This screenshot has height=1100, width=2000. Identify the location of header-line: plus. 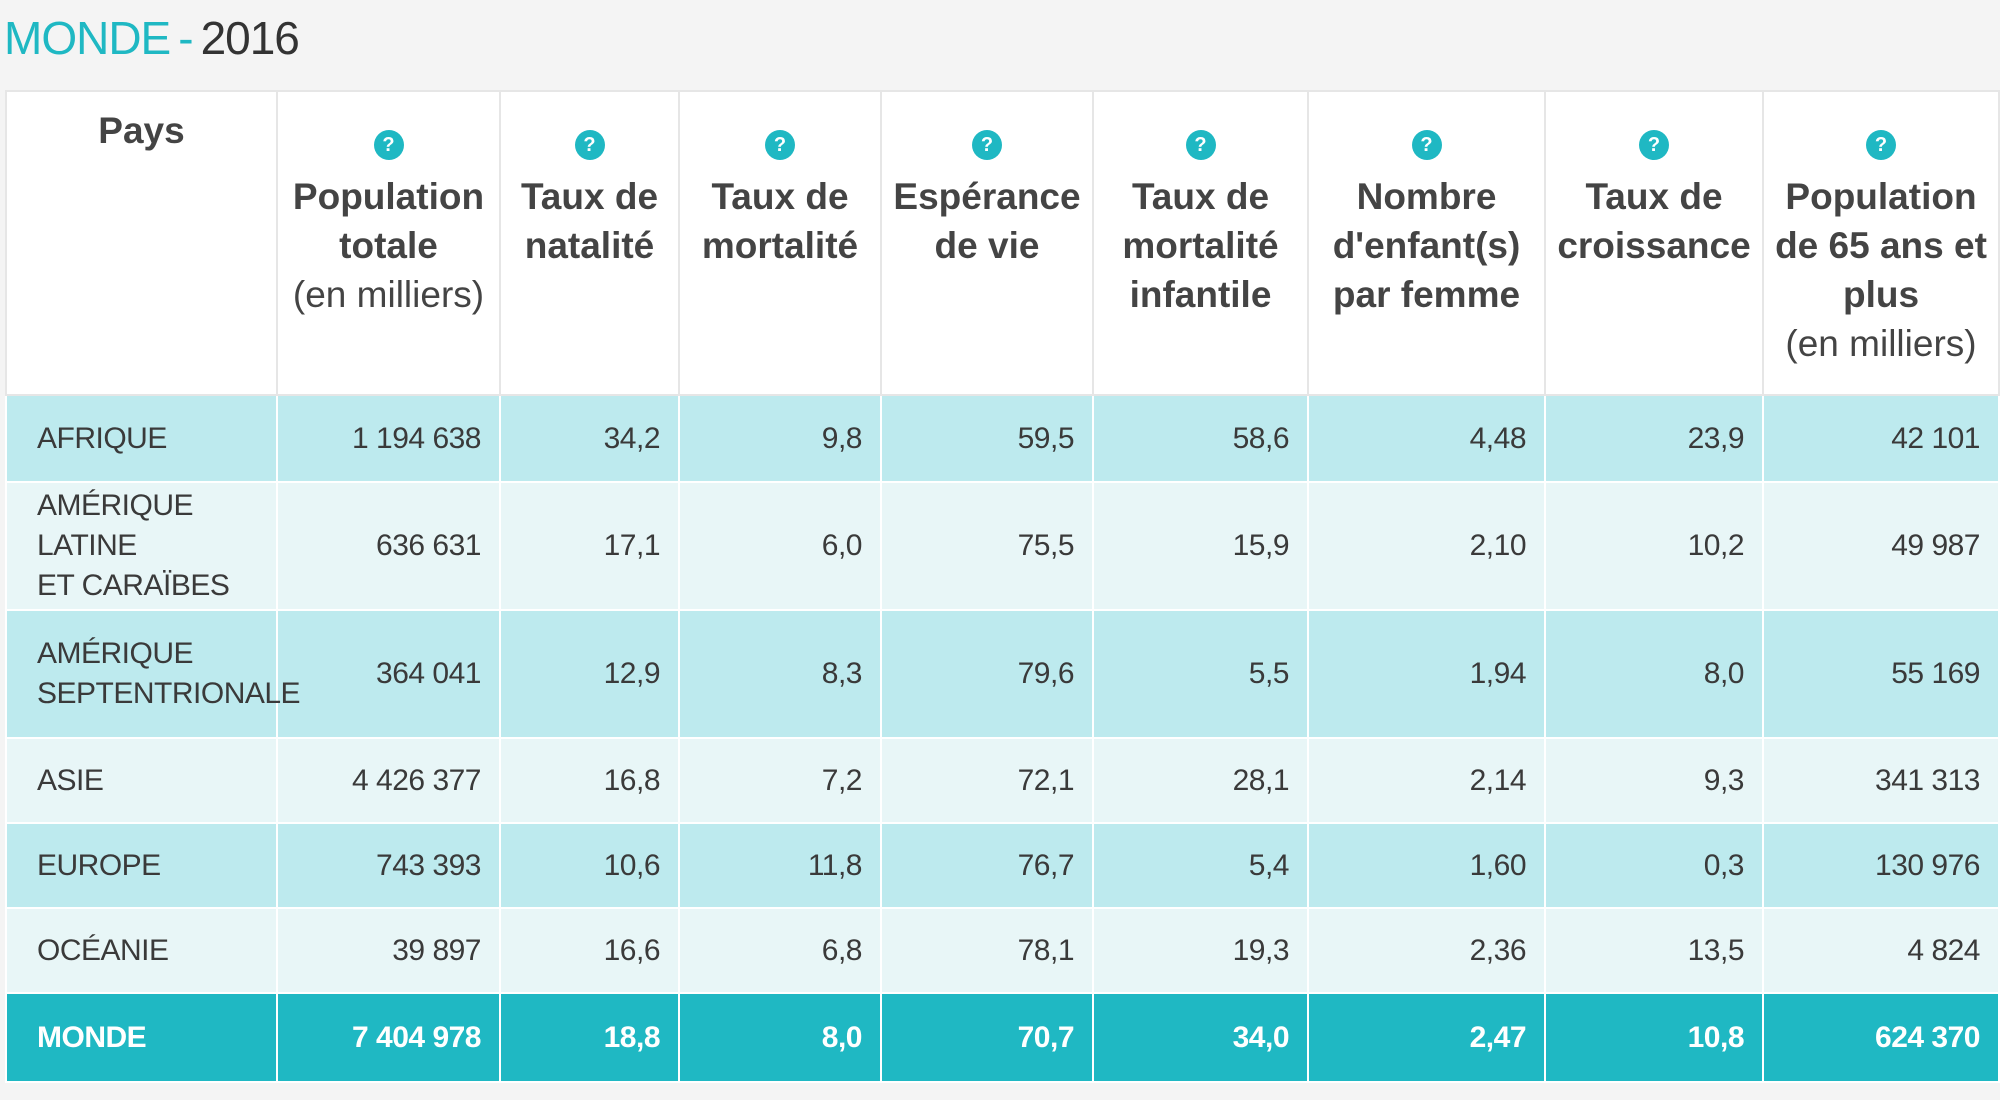
(1881, 294).